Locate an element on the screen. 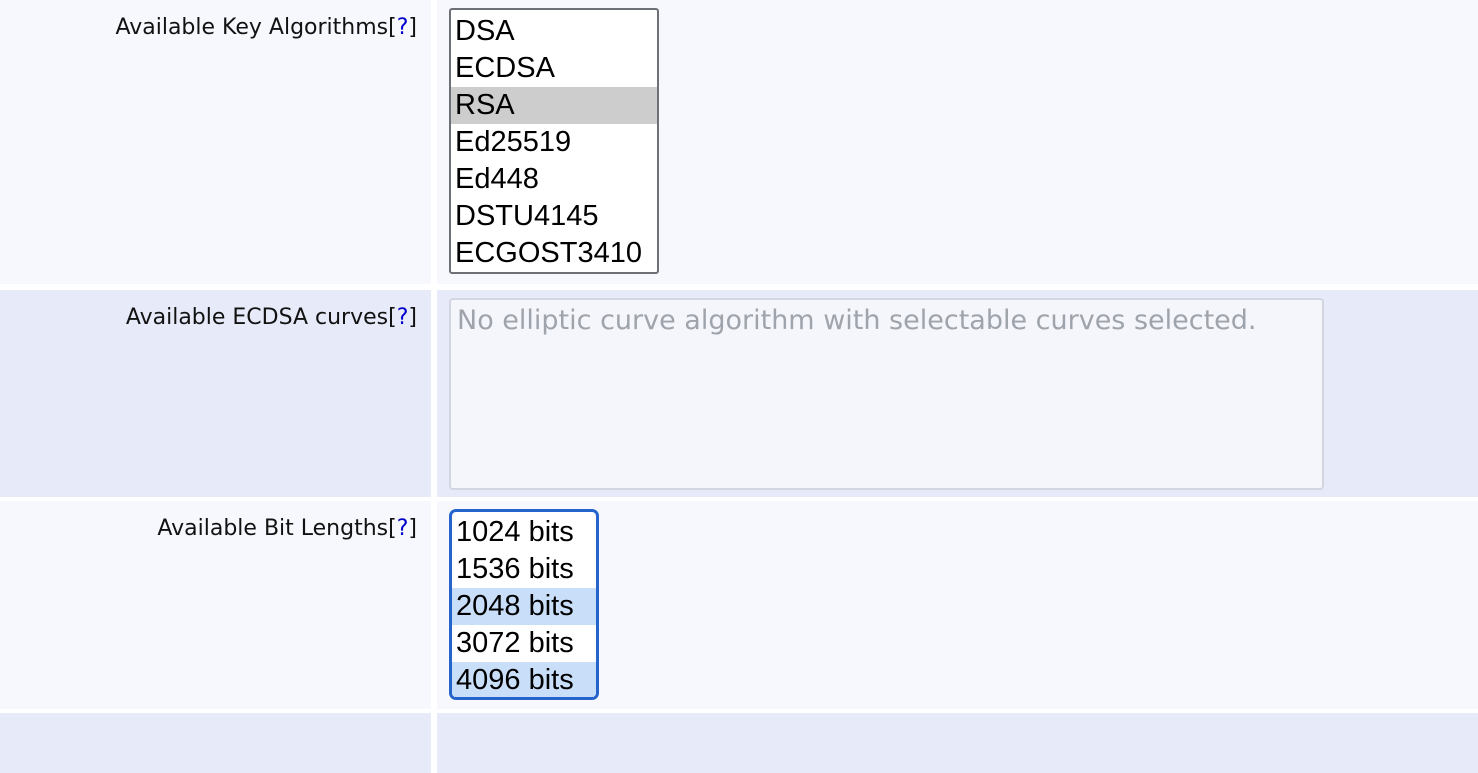 This screenshot has height=773, width=1478. bit-length-option: 4096 bits is located at coordinates (524, 679).